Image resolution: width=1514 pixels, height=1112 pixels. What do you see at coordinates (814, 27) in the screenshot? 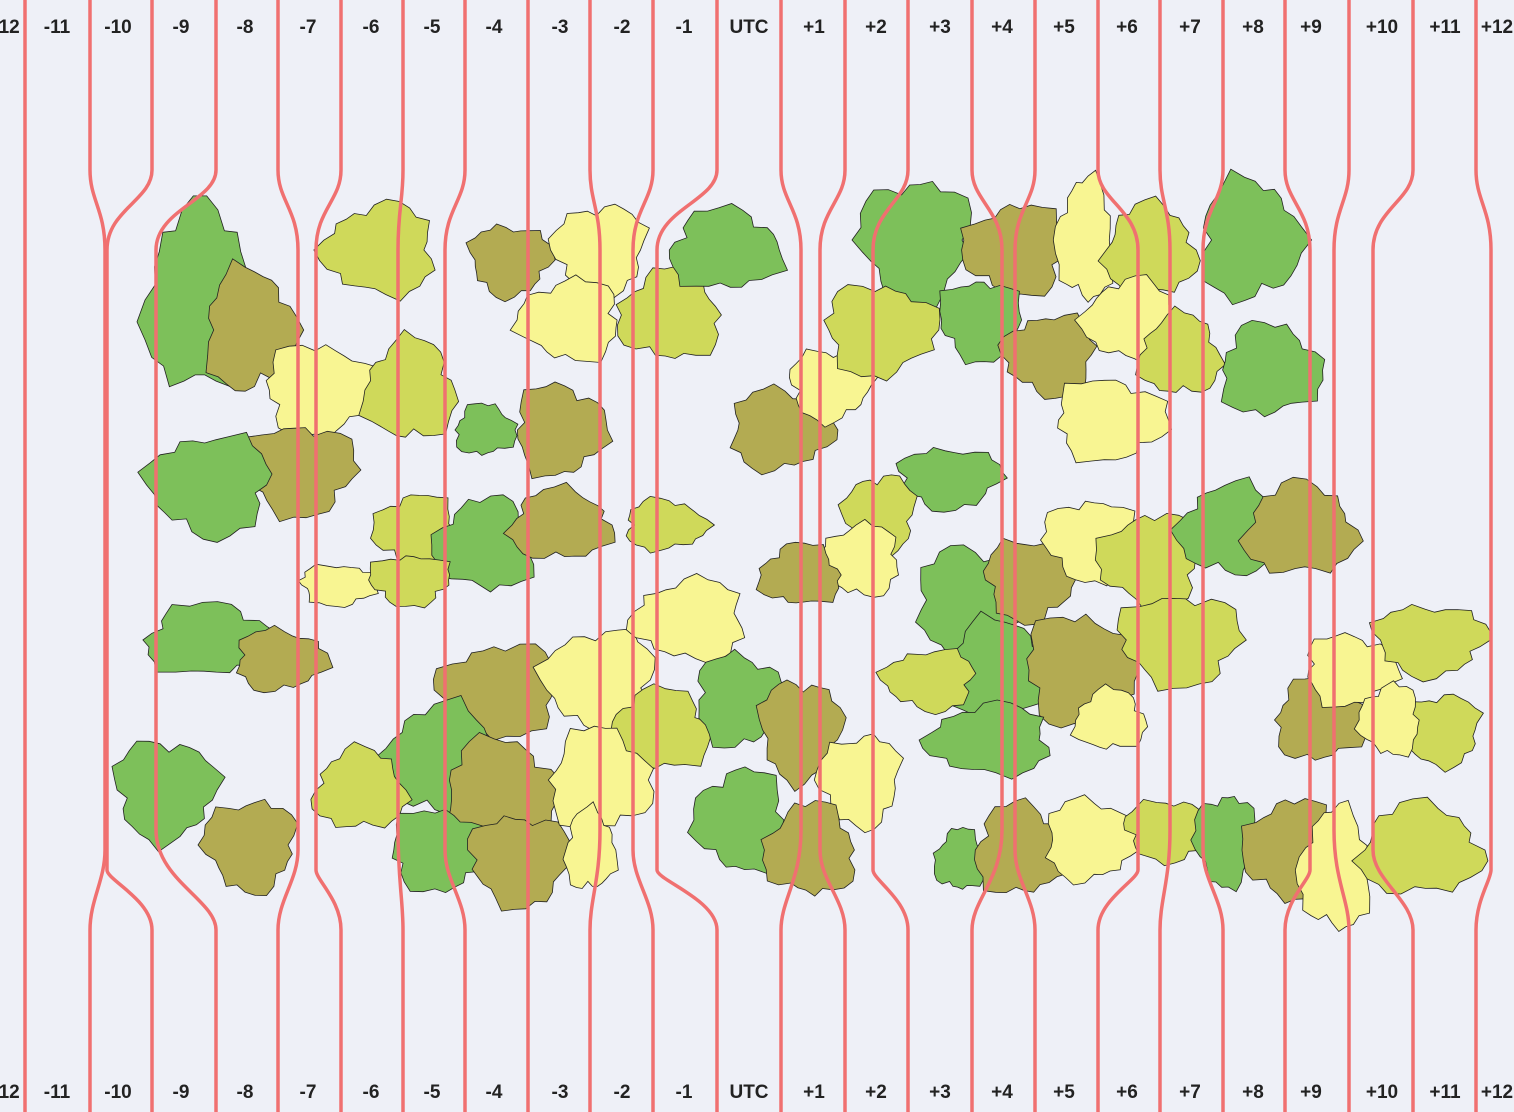
I see `zone-label-top: +1` at bounding box center [814, 27].